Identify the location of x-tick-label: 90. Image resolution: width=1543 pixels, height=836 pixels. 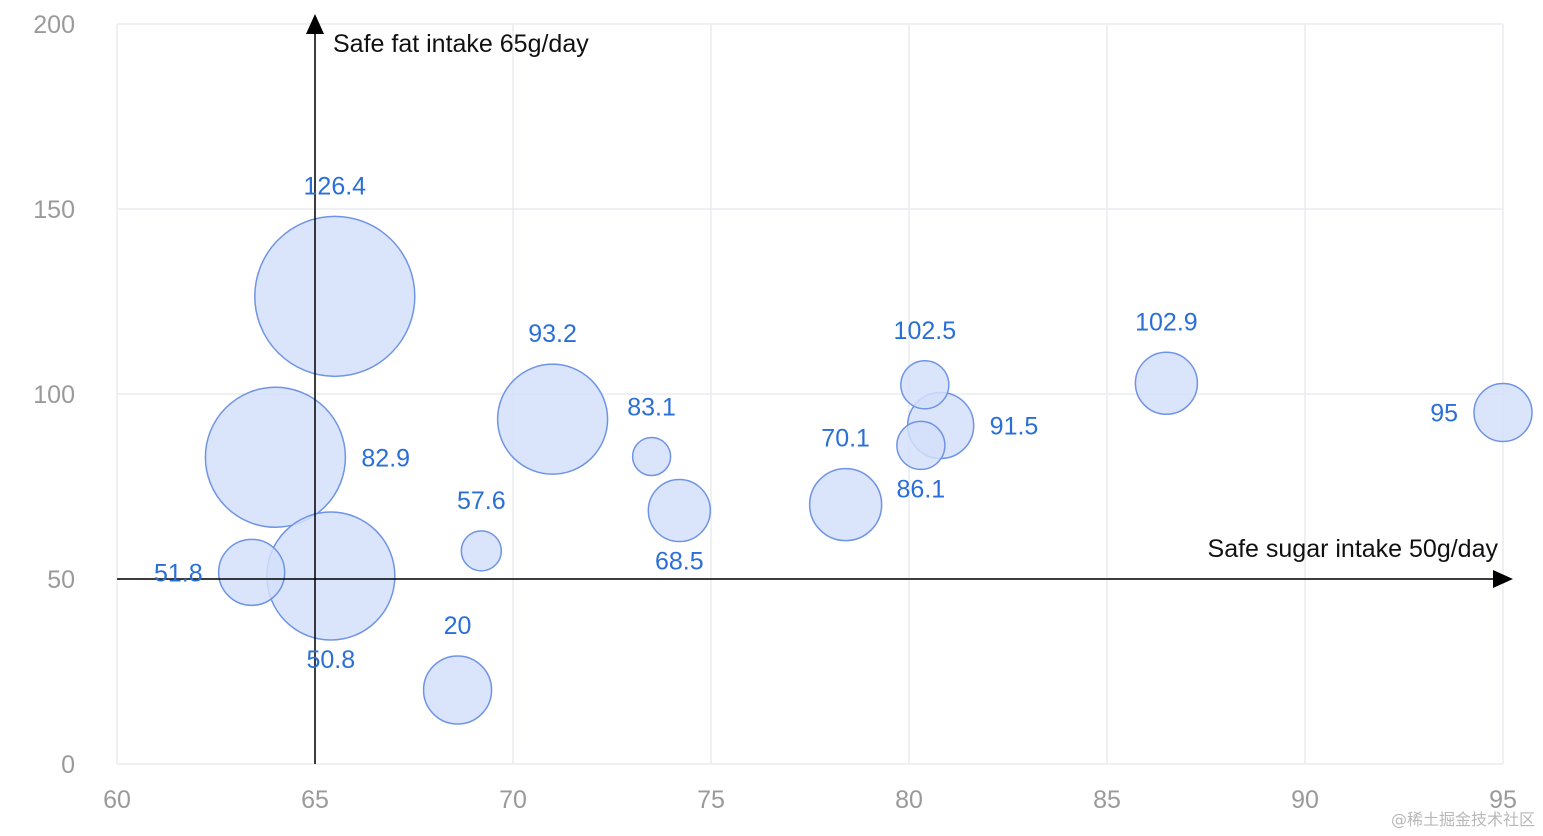
(1305, 800).